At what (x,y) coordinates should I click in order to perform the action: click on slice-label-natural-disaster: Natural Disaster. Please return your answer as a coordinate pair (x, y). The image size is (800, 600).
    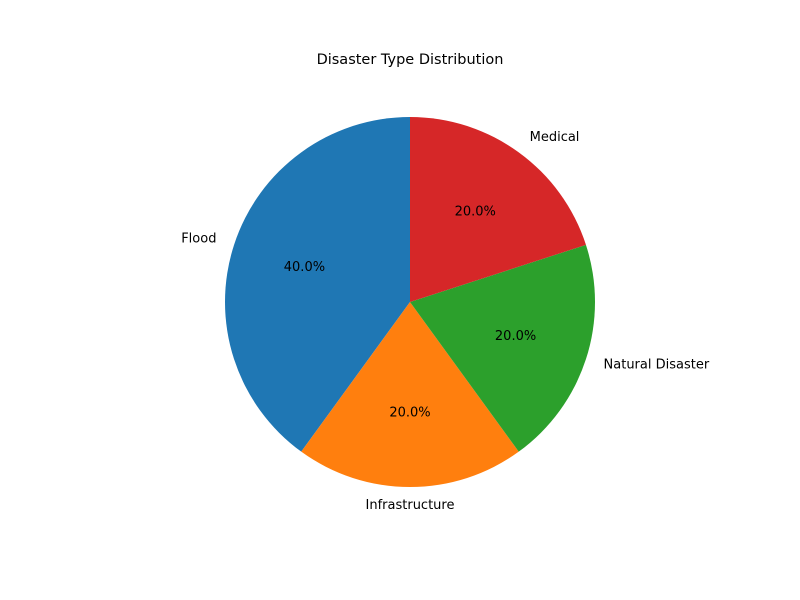
    Looking at the image, I should click on (657, 364).